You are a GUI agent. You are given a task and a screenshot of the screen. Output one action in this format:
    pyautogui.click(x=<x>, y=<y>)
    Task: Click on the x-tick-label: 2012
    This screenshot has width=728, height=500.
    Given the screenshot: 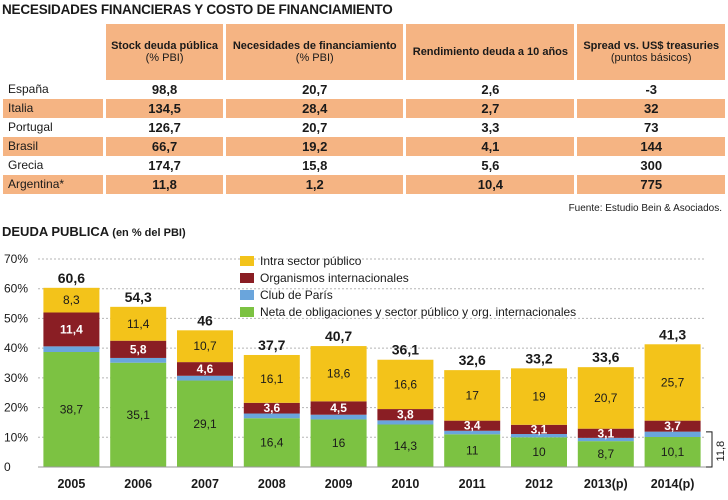 What is the action you would take?
    pyautogui.click(x=539, y=484)
    